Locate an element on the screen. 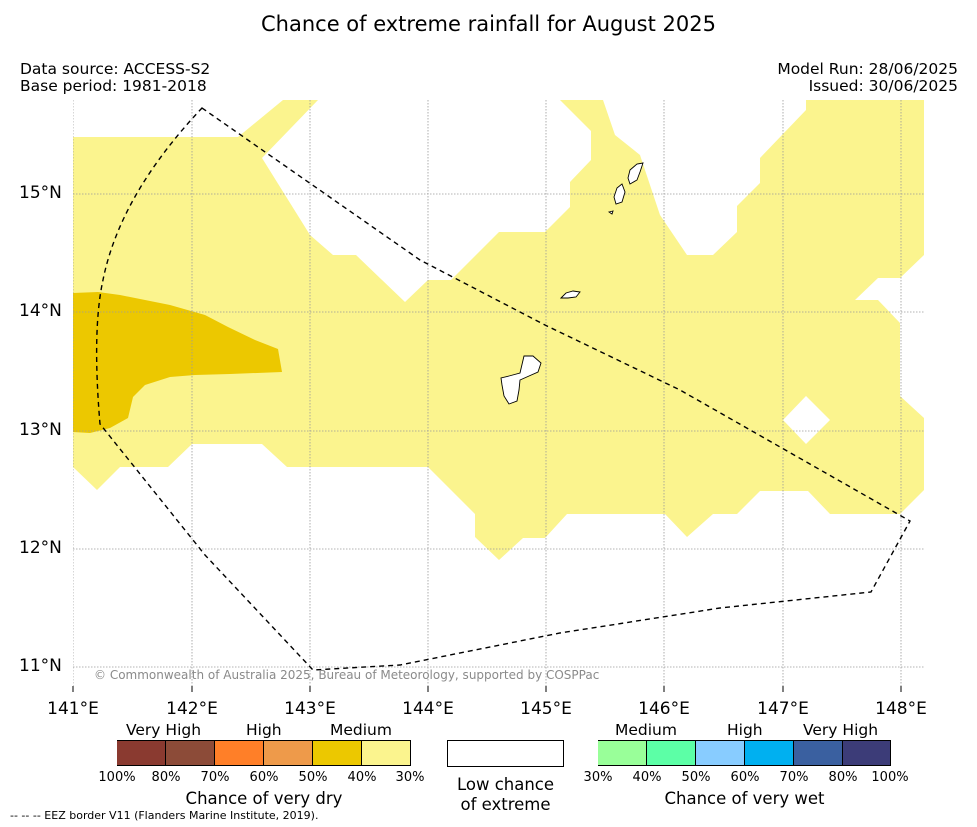  wet-category-very-high: Very High is located at coordinates (841, 730).